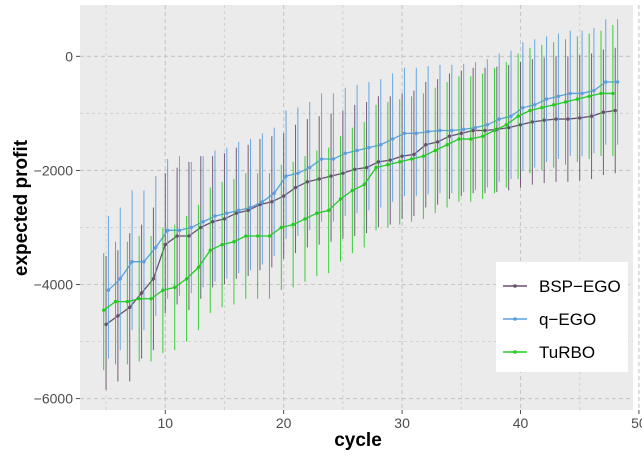  What do you see at coordinates (284, 423) in the screenshot?
I see `x-tick-label: 20` at bounding box center [284, 423].